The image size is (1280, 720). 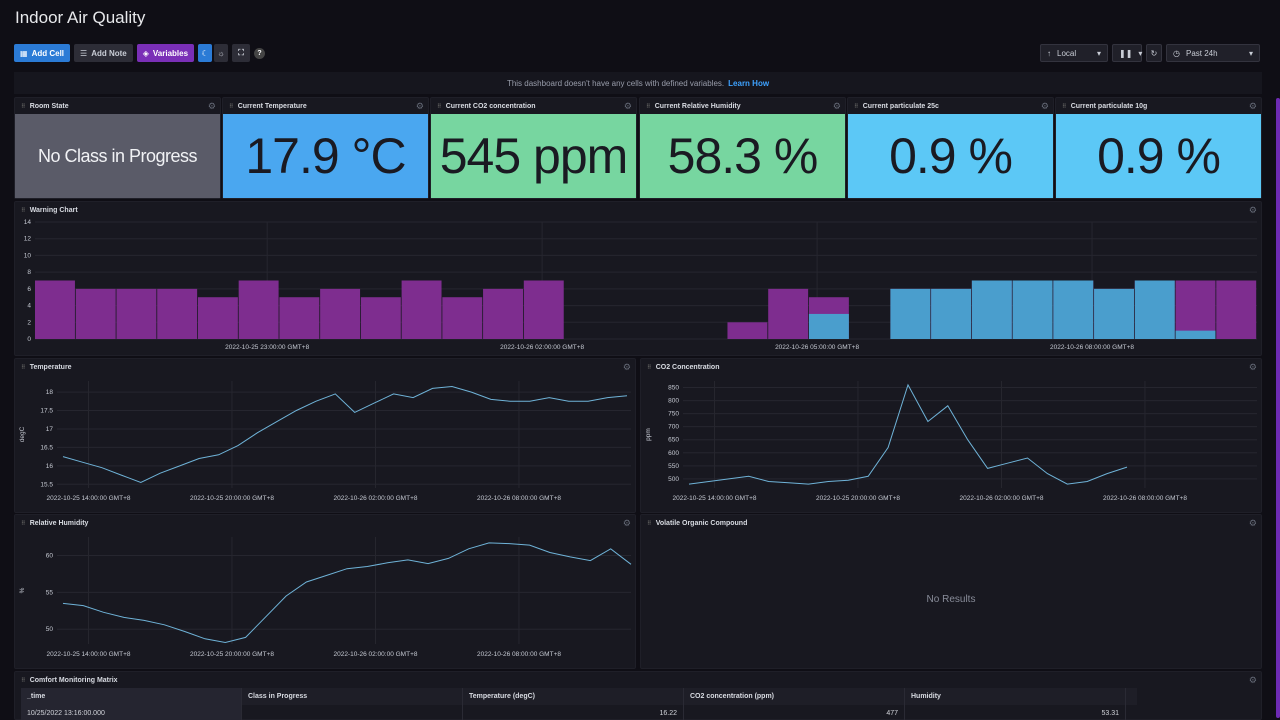 What do you see at coordinates (673, 453) in the screenshot?
I see `y-tick-label: 600` at bounding box center [673, 453].